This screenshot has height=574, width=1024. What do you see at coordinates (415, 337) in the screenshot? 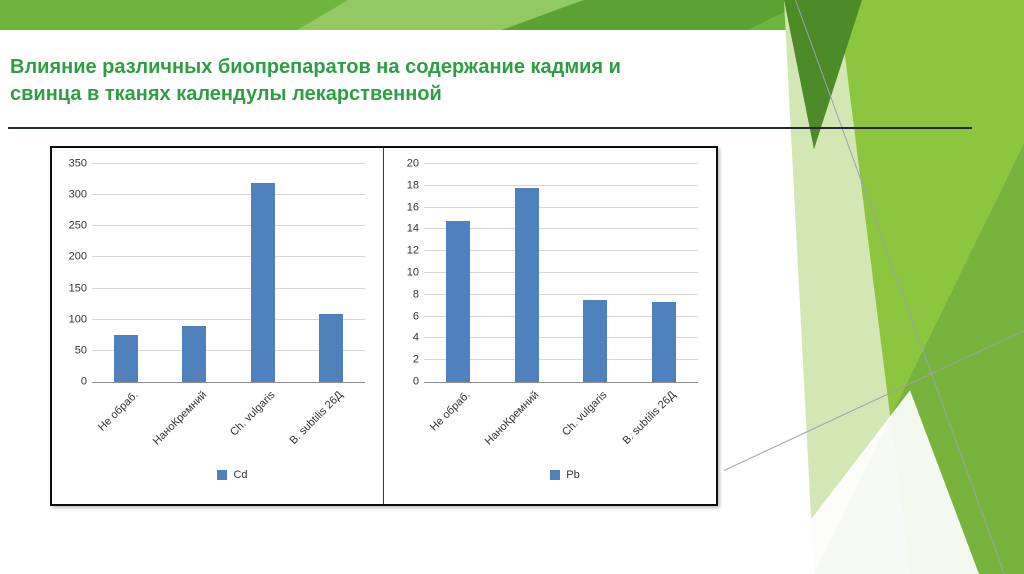
I see `y-tick-label: 4` at bounding box center [415, 337].